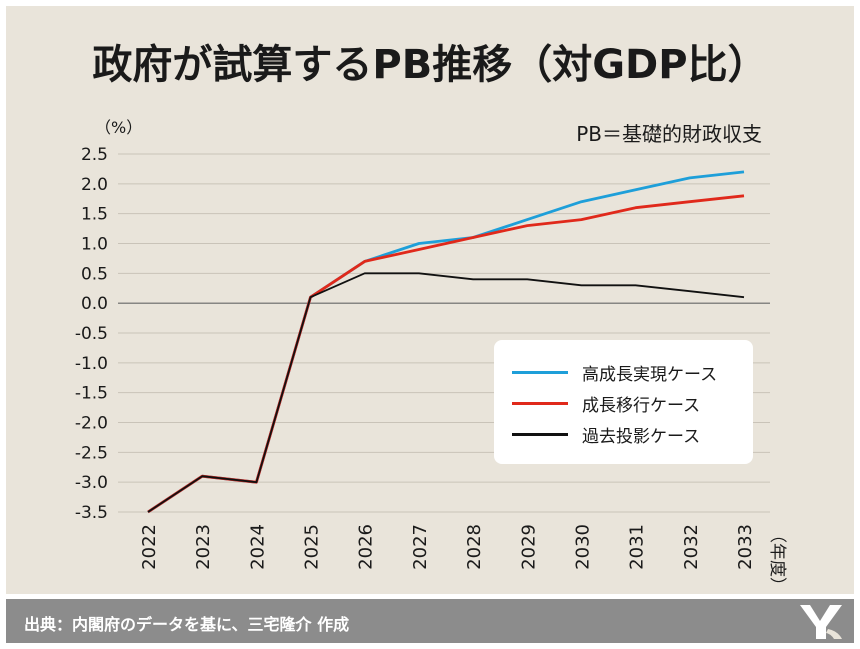  Describe the element at coordinates (540, 434) in the screenshot. I see `legend-swatch-past` at that location.